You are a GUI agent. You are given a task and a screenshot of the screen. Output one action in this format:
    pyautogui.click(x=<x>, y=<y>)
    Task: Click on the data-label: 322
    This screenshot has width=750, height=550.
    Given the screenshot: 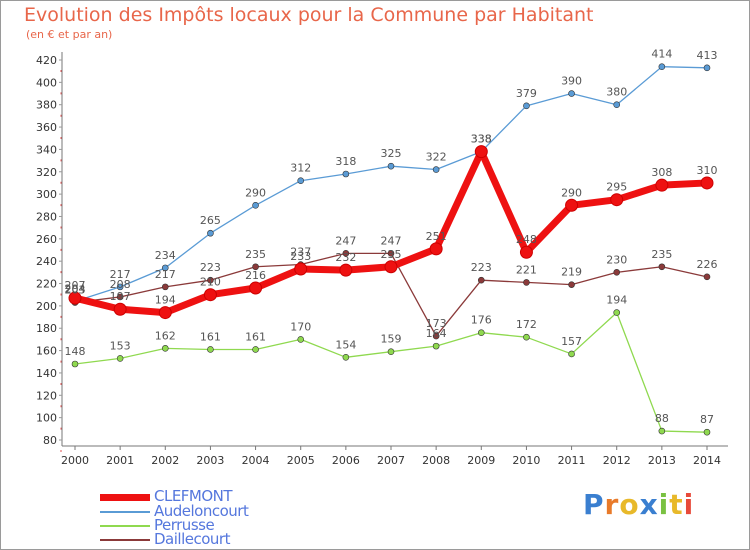 What is the action you would take?
    pyautogui.click(x=436, y=157)
    